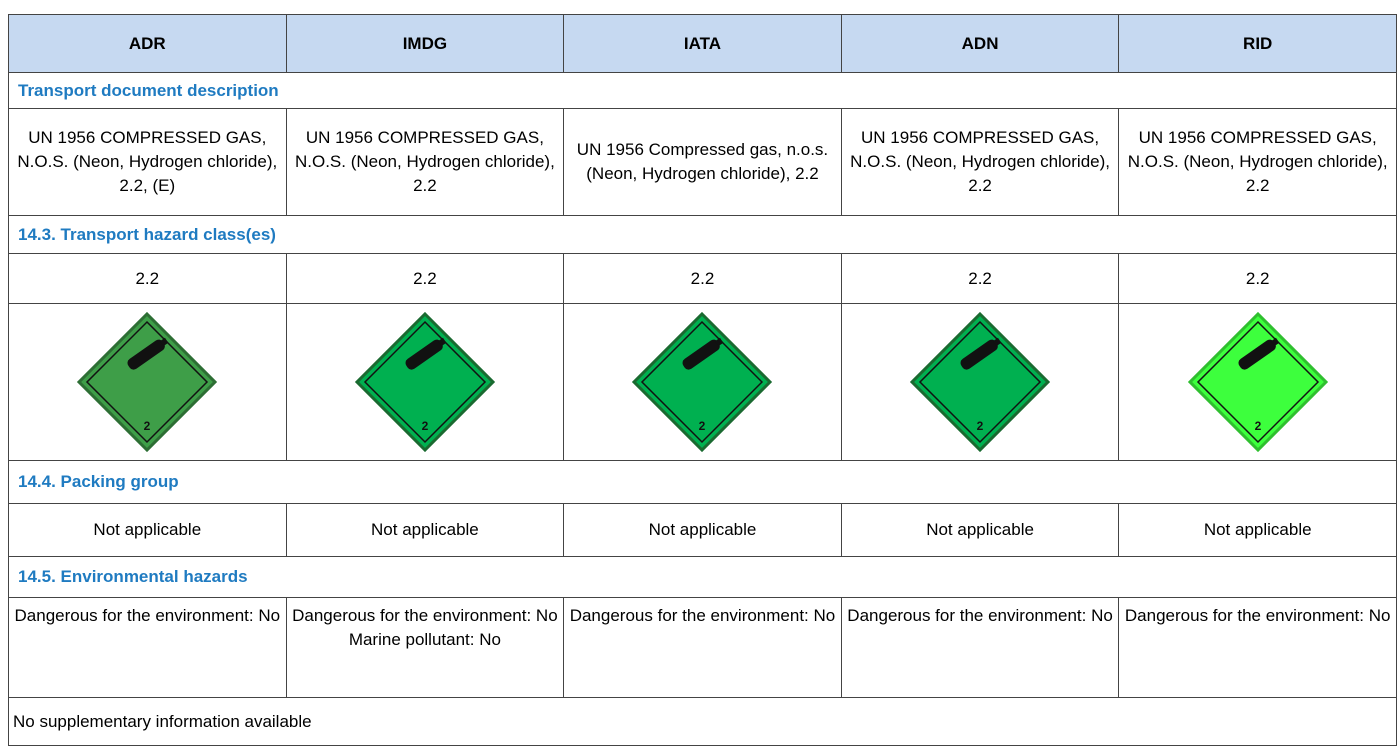 The height and width of the screenshot is (747, 1400). I want to click on section-title: 14.3. Transport hazard class(es), so click(702, 234).